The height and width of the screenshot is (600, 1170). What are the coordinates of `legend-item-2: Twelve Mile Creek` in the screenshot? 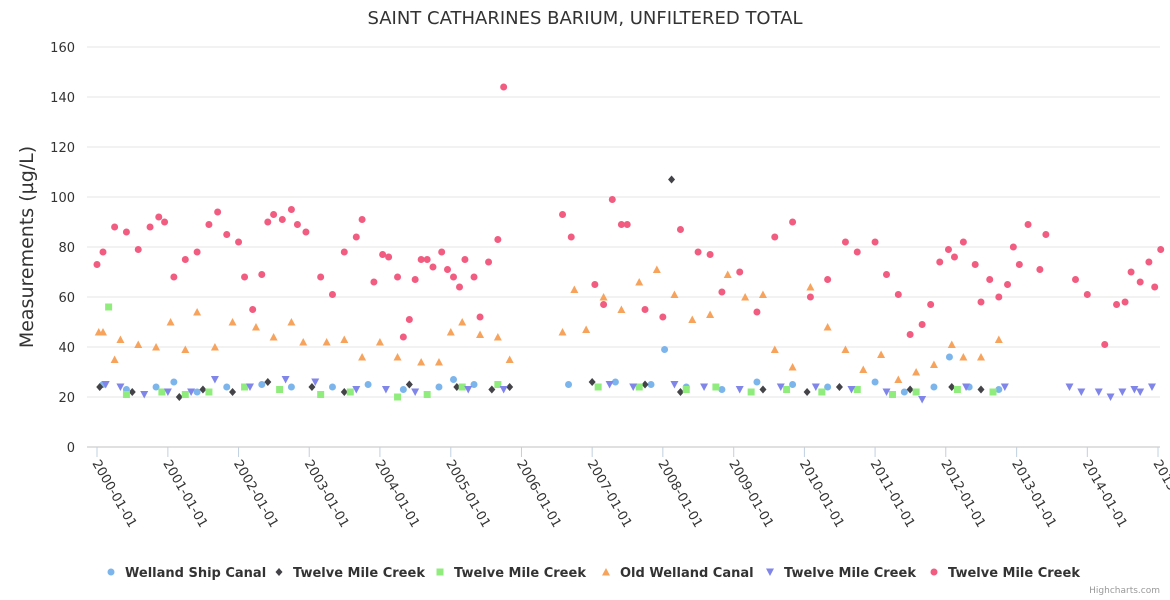 It's located at (350, 573).